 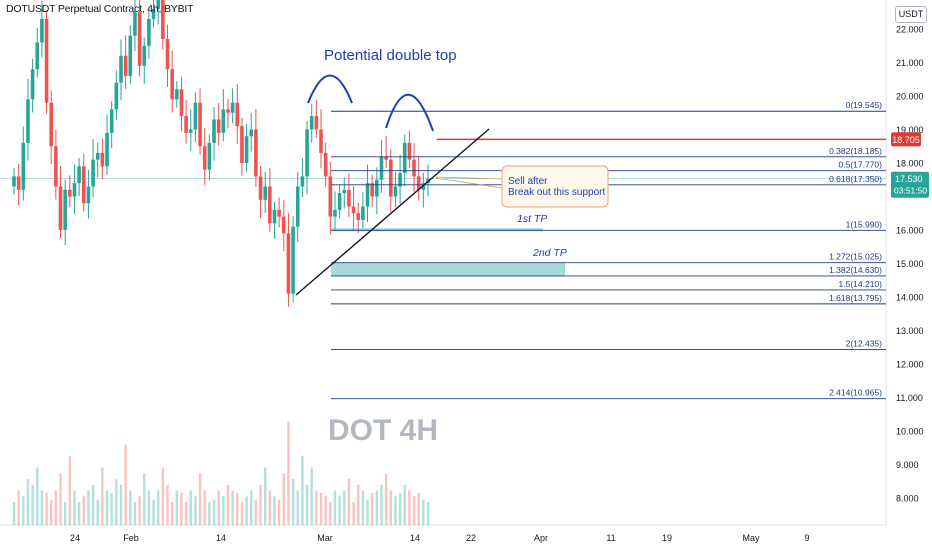 What do you see at coordinates (806, 538) in the screenshot?
I see `x-tick-label: 9` at bounding box center [806, 538].